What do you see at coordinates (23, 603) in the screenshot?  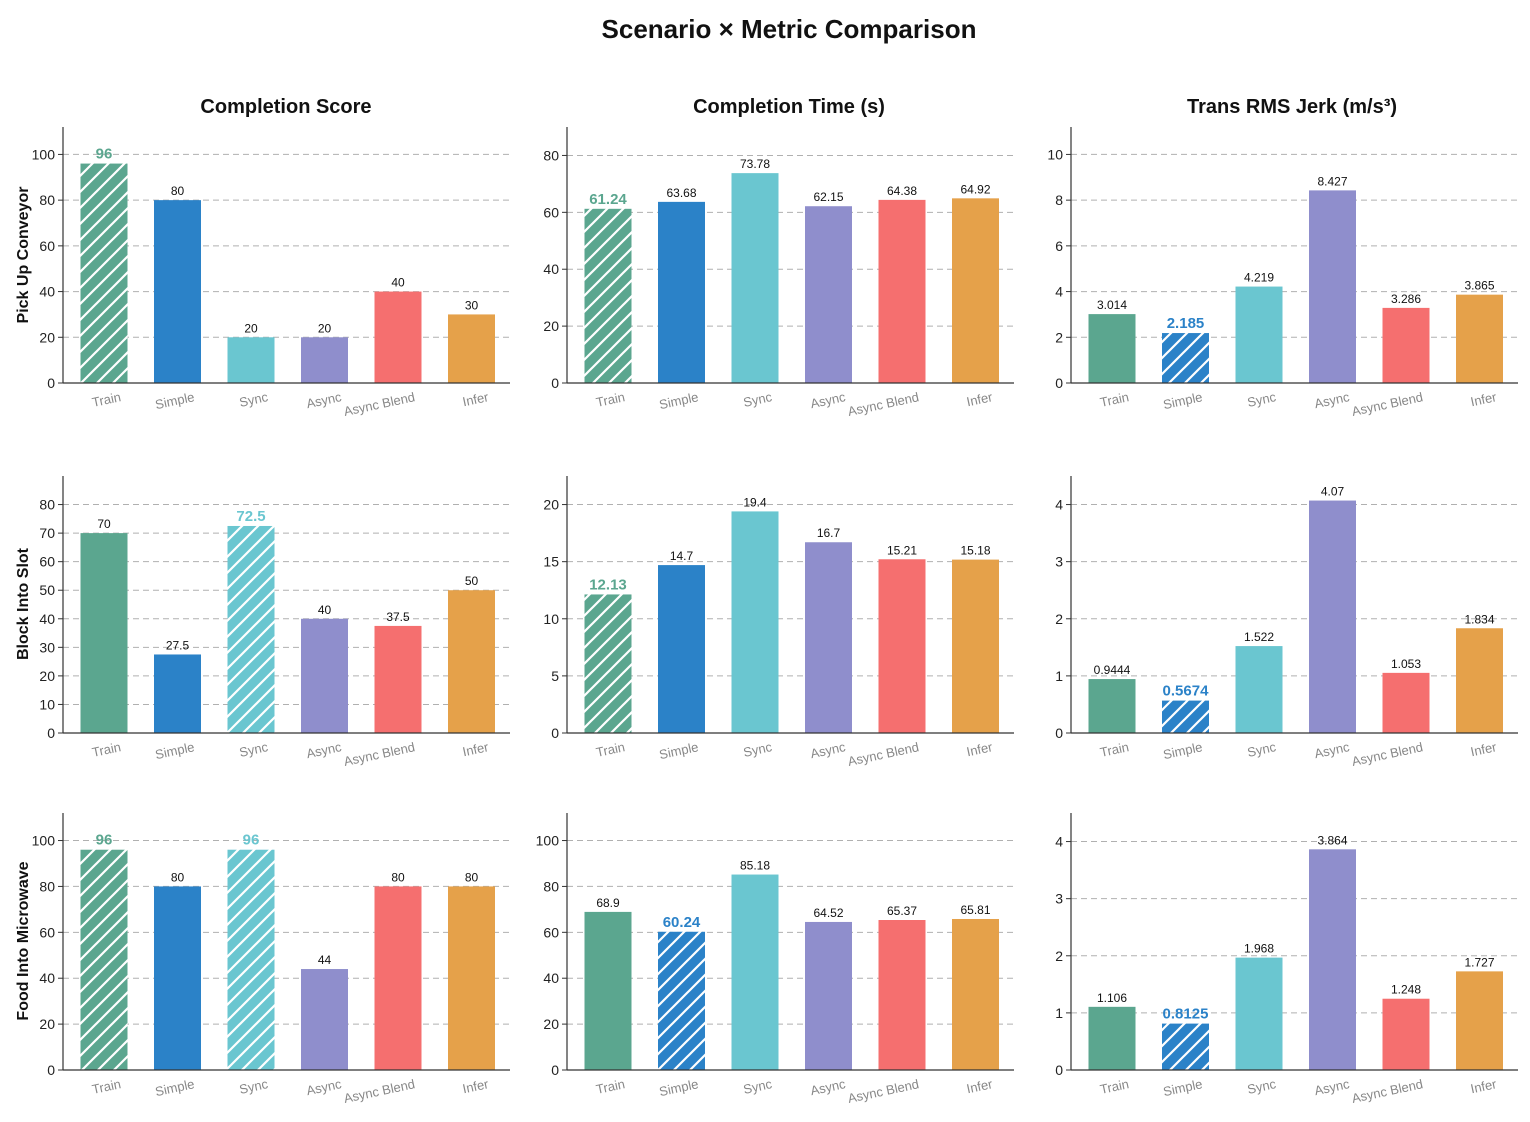 I see `row-title: Block Into Slot` at bounding box center [23, 603].